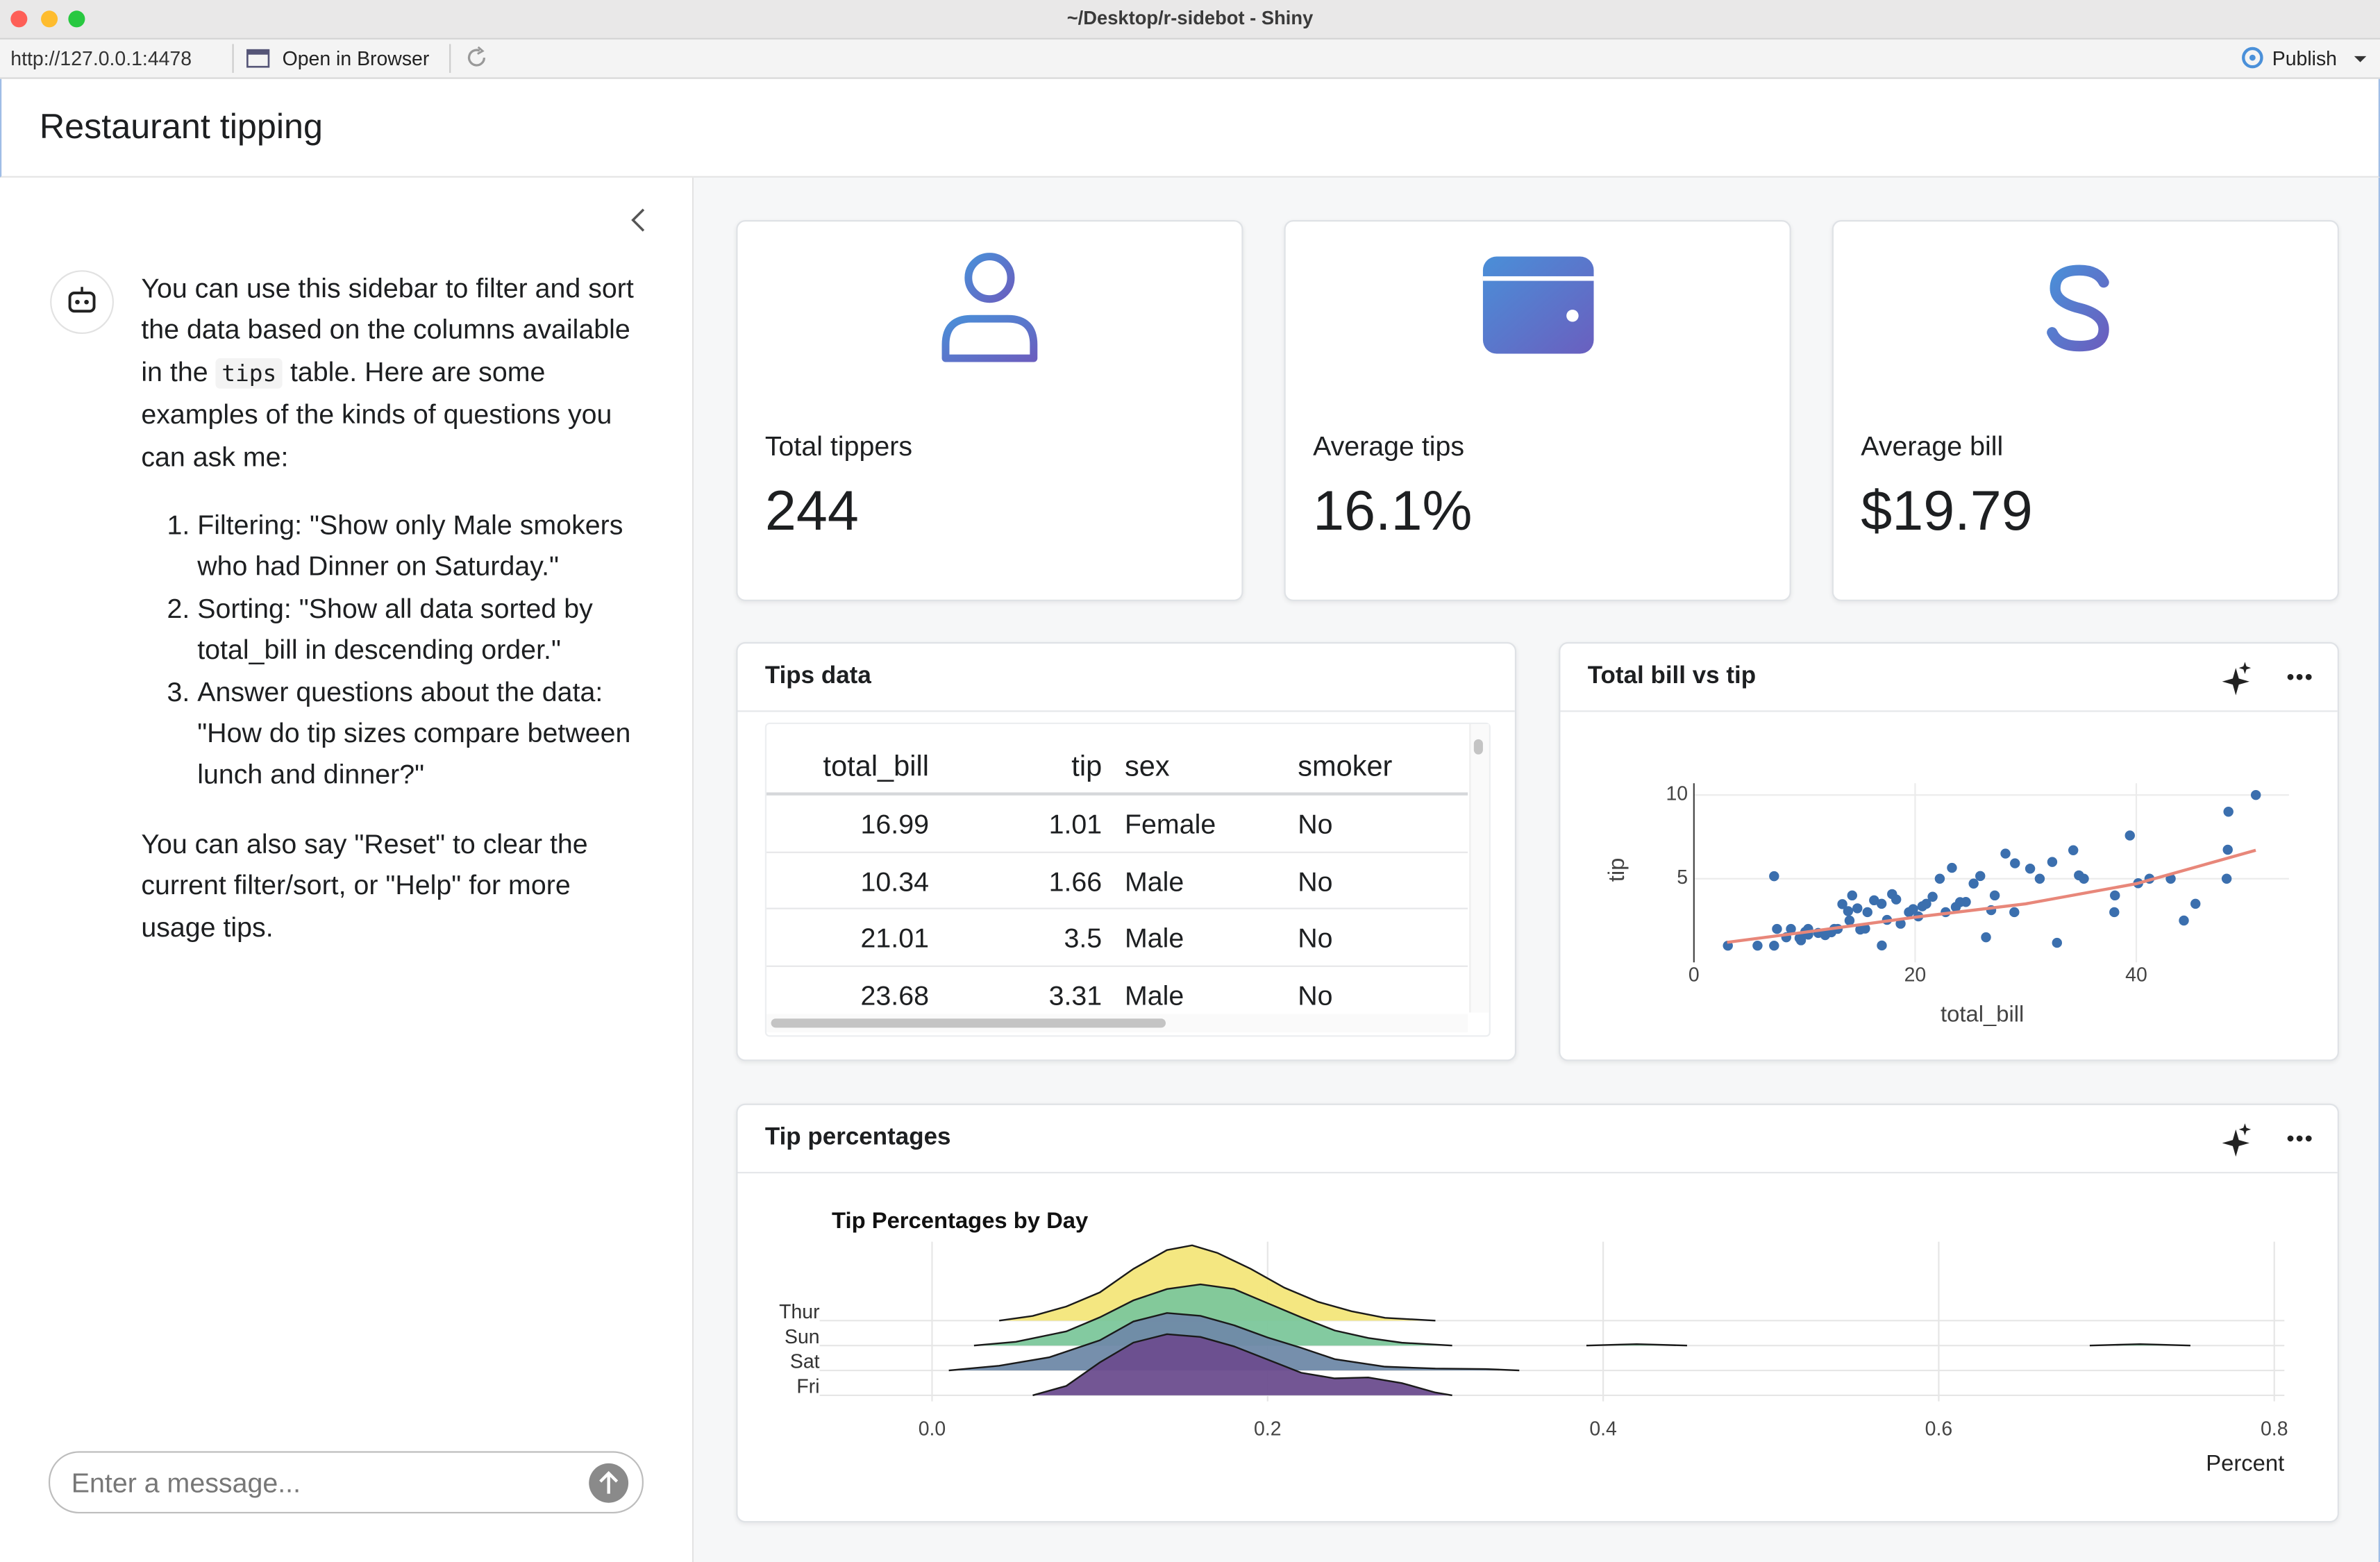  Describe the element at coordinates (2078, 307) in the screenshot. I see `dollar-icon` at that location.